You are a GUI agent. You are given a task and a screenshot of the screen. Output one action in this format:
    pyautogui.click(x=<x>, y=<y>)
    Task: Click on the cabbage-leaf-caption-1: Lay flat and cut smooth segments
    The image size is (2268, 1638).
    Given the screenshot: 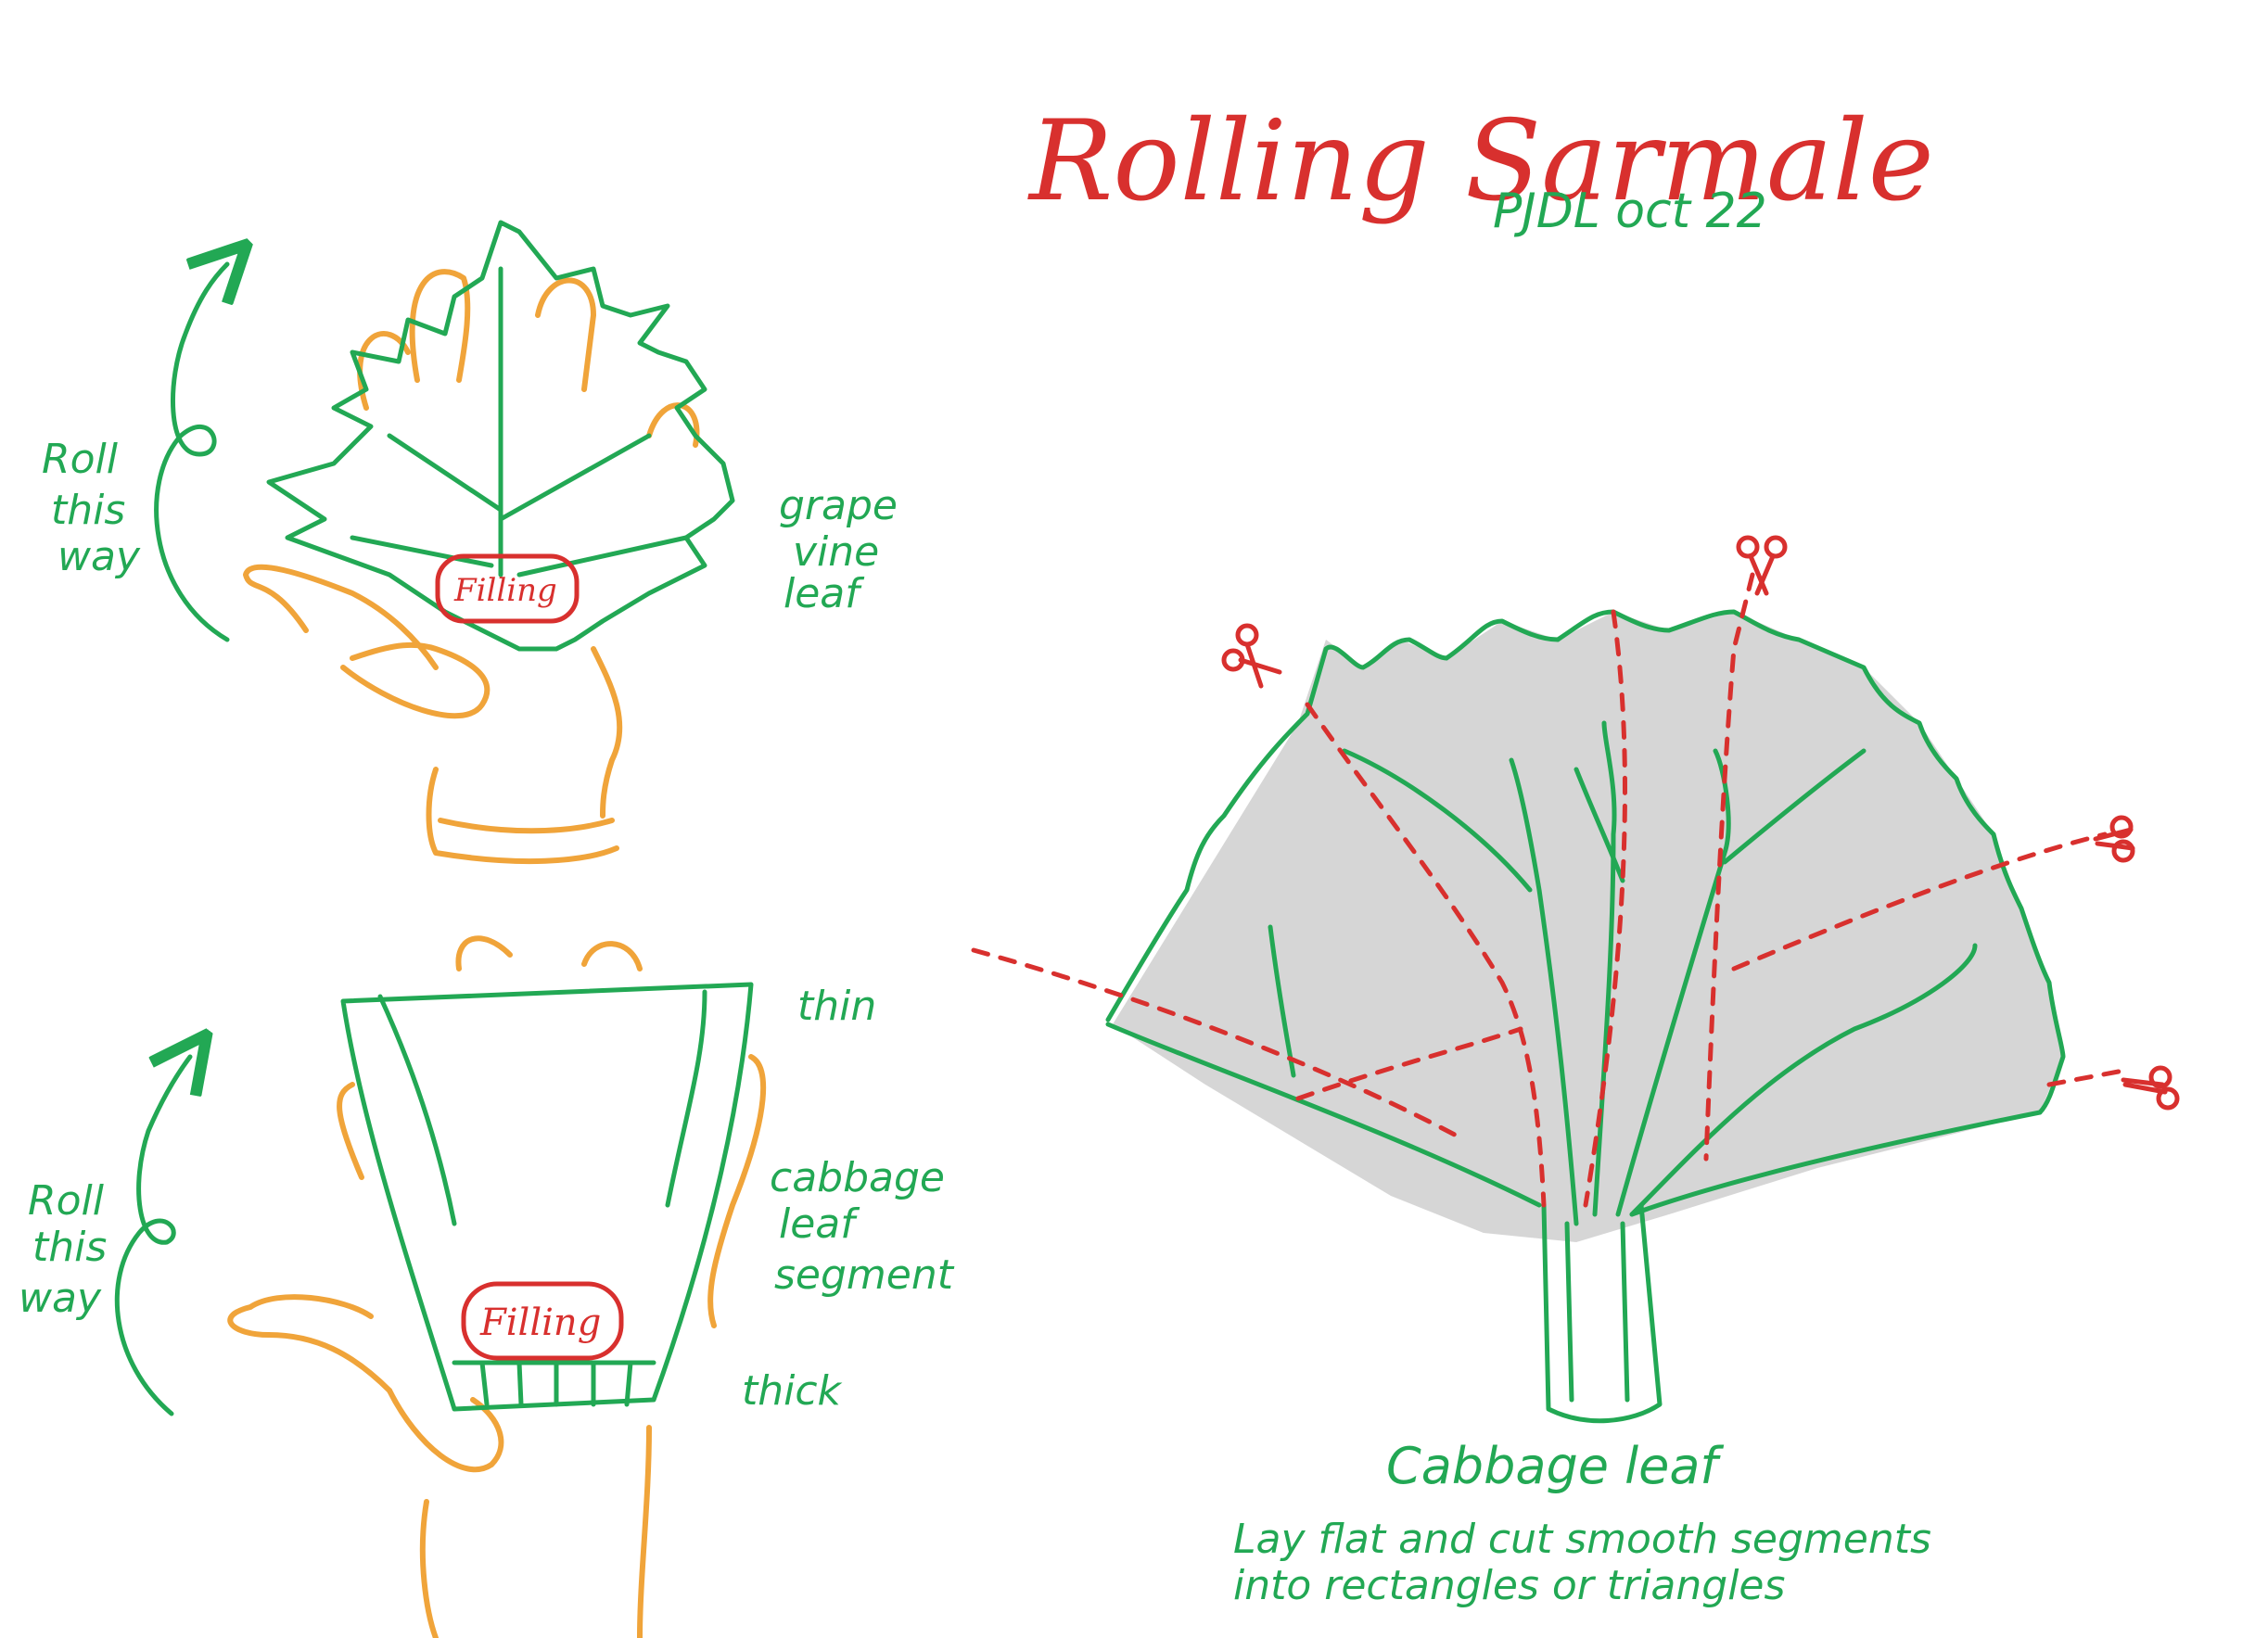 What is the action you would take?
    pyautogui.click(x=1582, y=1539)
    